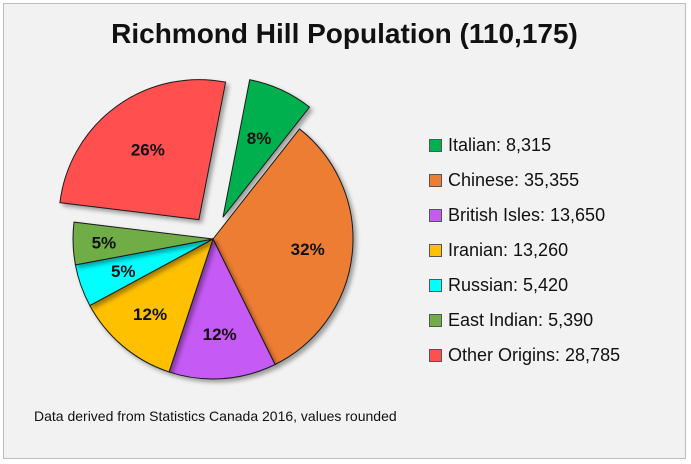  What do you see at coordinates (148, 149) in the screenshot?
I see `slice-label-other-origins: 26%` at bounding box center [148, 149].